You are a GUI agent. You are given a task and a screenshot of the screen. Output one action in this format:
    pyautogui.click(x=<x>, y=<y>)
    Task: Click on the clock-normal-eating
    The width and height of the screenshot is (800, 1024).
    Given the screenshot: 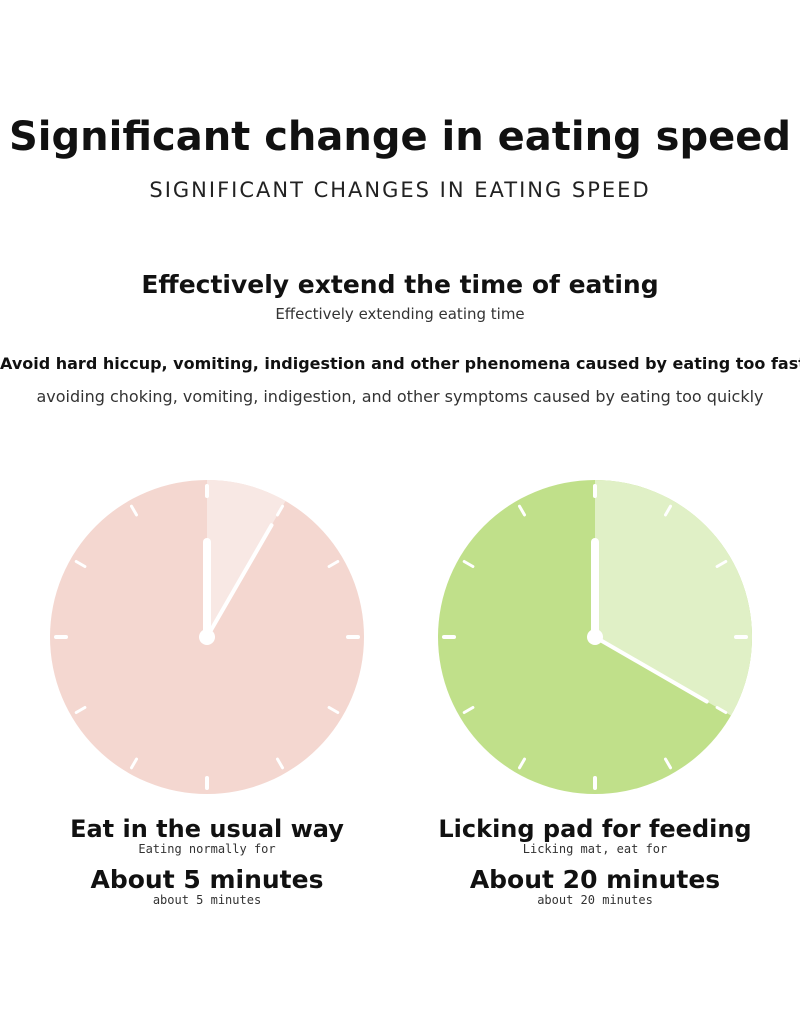 What is the action you would take?
    pyautogui.click(x=207, y=637)
    